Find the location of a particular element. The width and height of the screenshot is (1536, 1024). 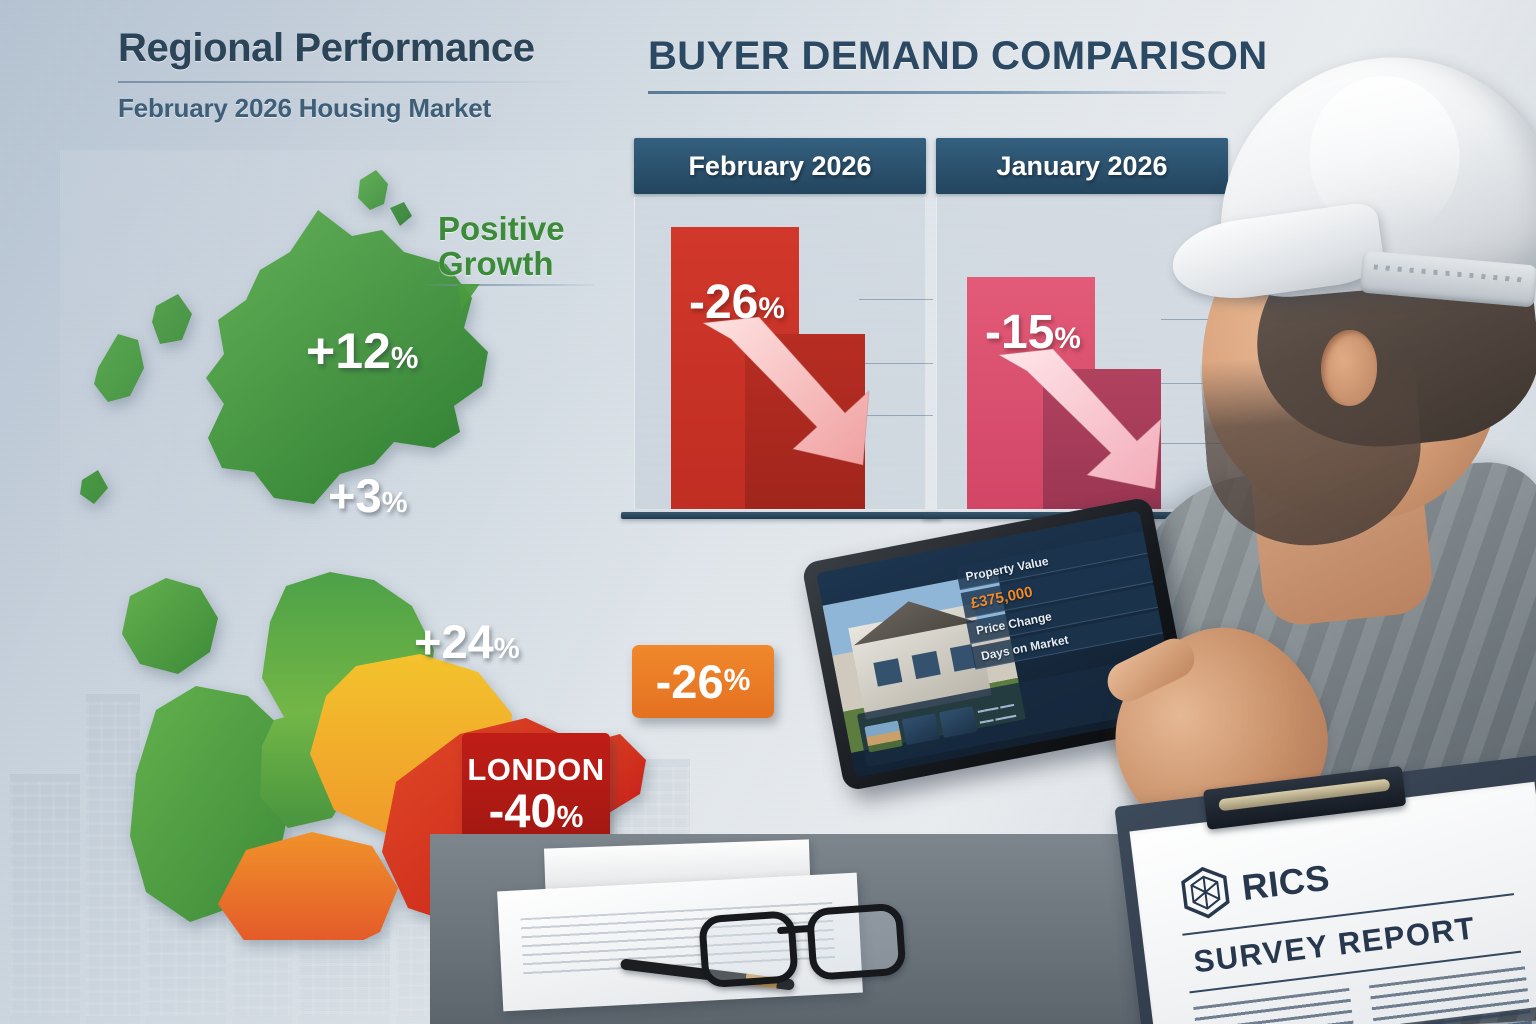

eyeglasses is located at coordinates (802, 945).